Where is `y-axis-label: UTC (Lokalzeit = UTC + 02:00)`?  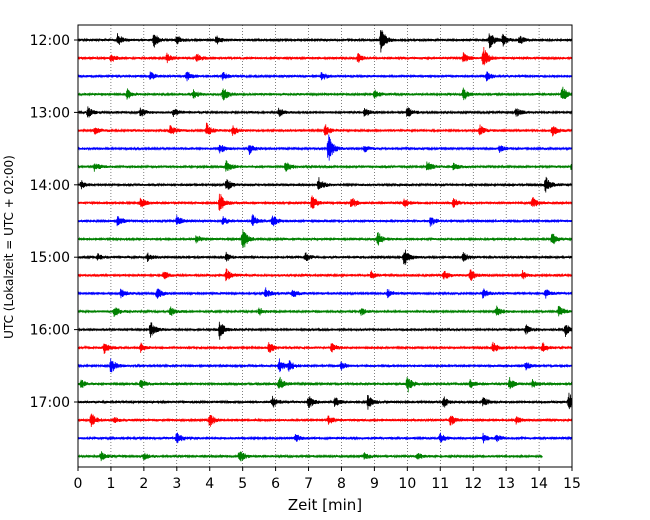
y-axis-label: UTC (Lokalzeit = UTC + 02:00) is located at coordinates (9, 247).